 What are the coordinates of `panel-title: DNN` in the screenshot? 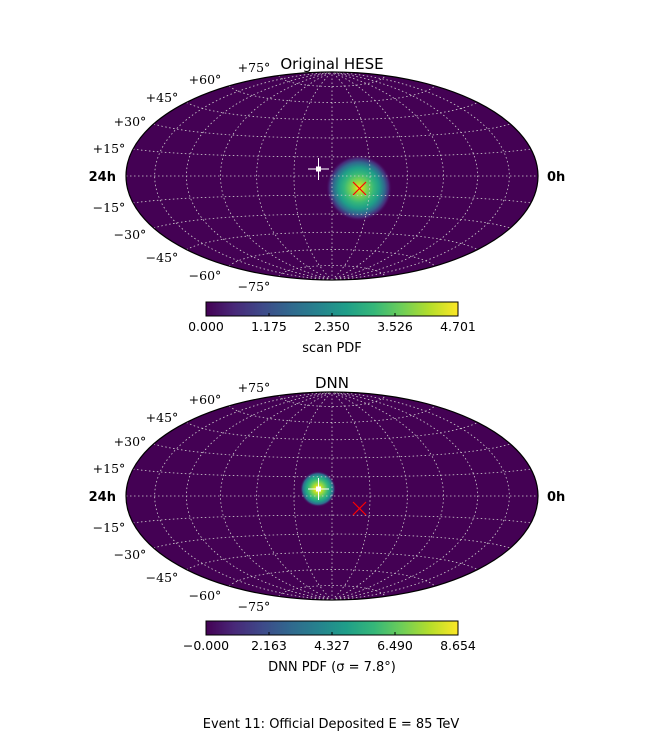 It's located at (332, 383).